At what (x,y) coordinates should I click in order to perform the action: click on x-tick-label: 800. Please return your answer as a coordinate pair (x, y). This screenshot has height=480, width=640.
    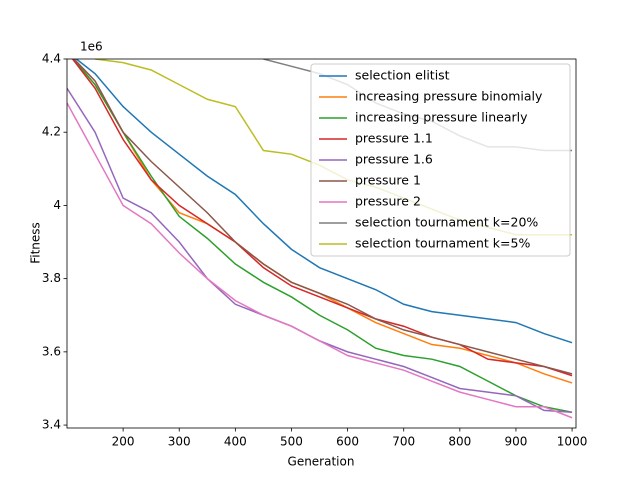
    Looking at the image, I should click on (459, 442).